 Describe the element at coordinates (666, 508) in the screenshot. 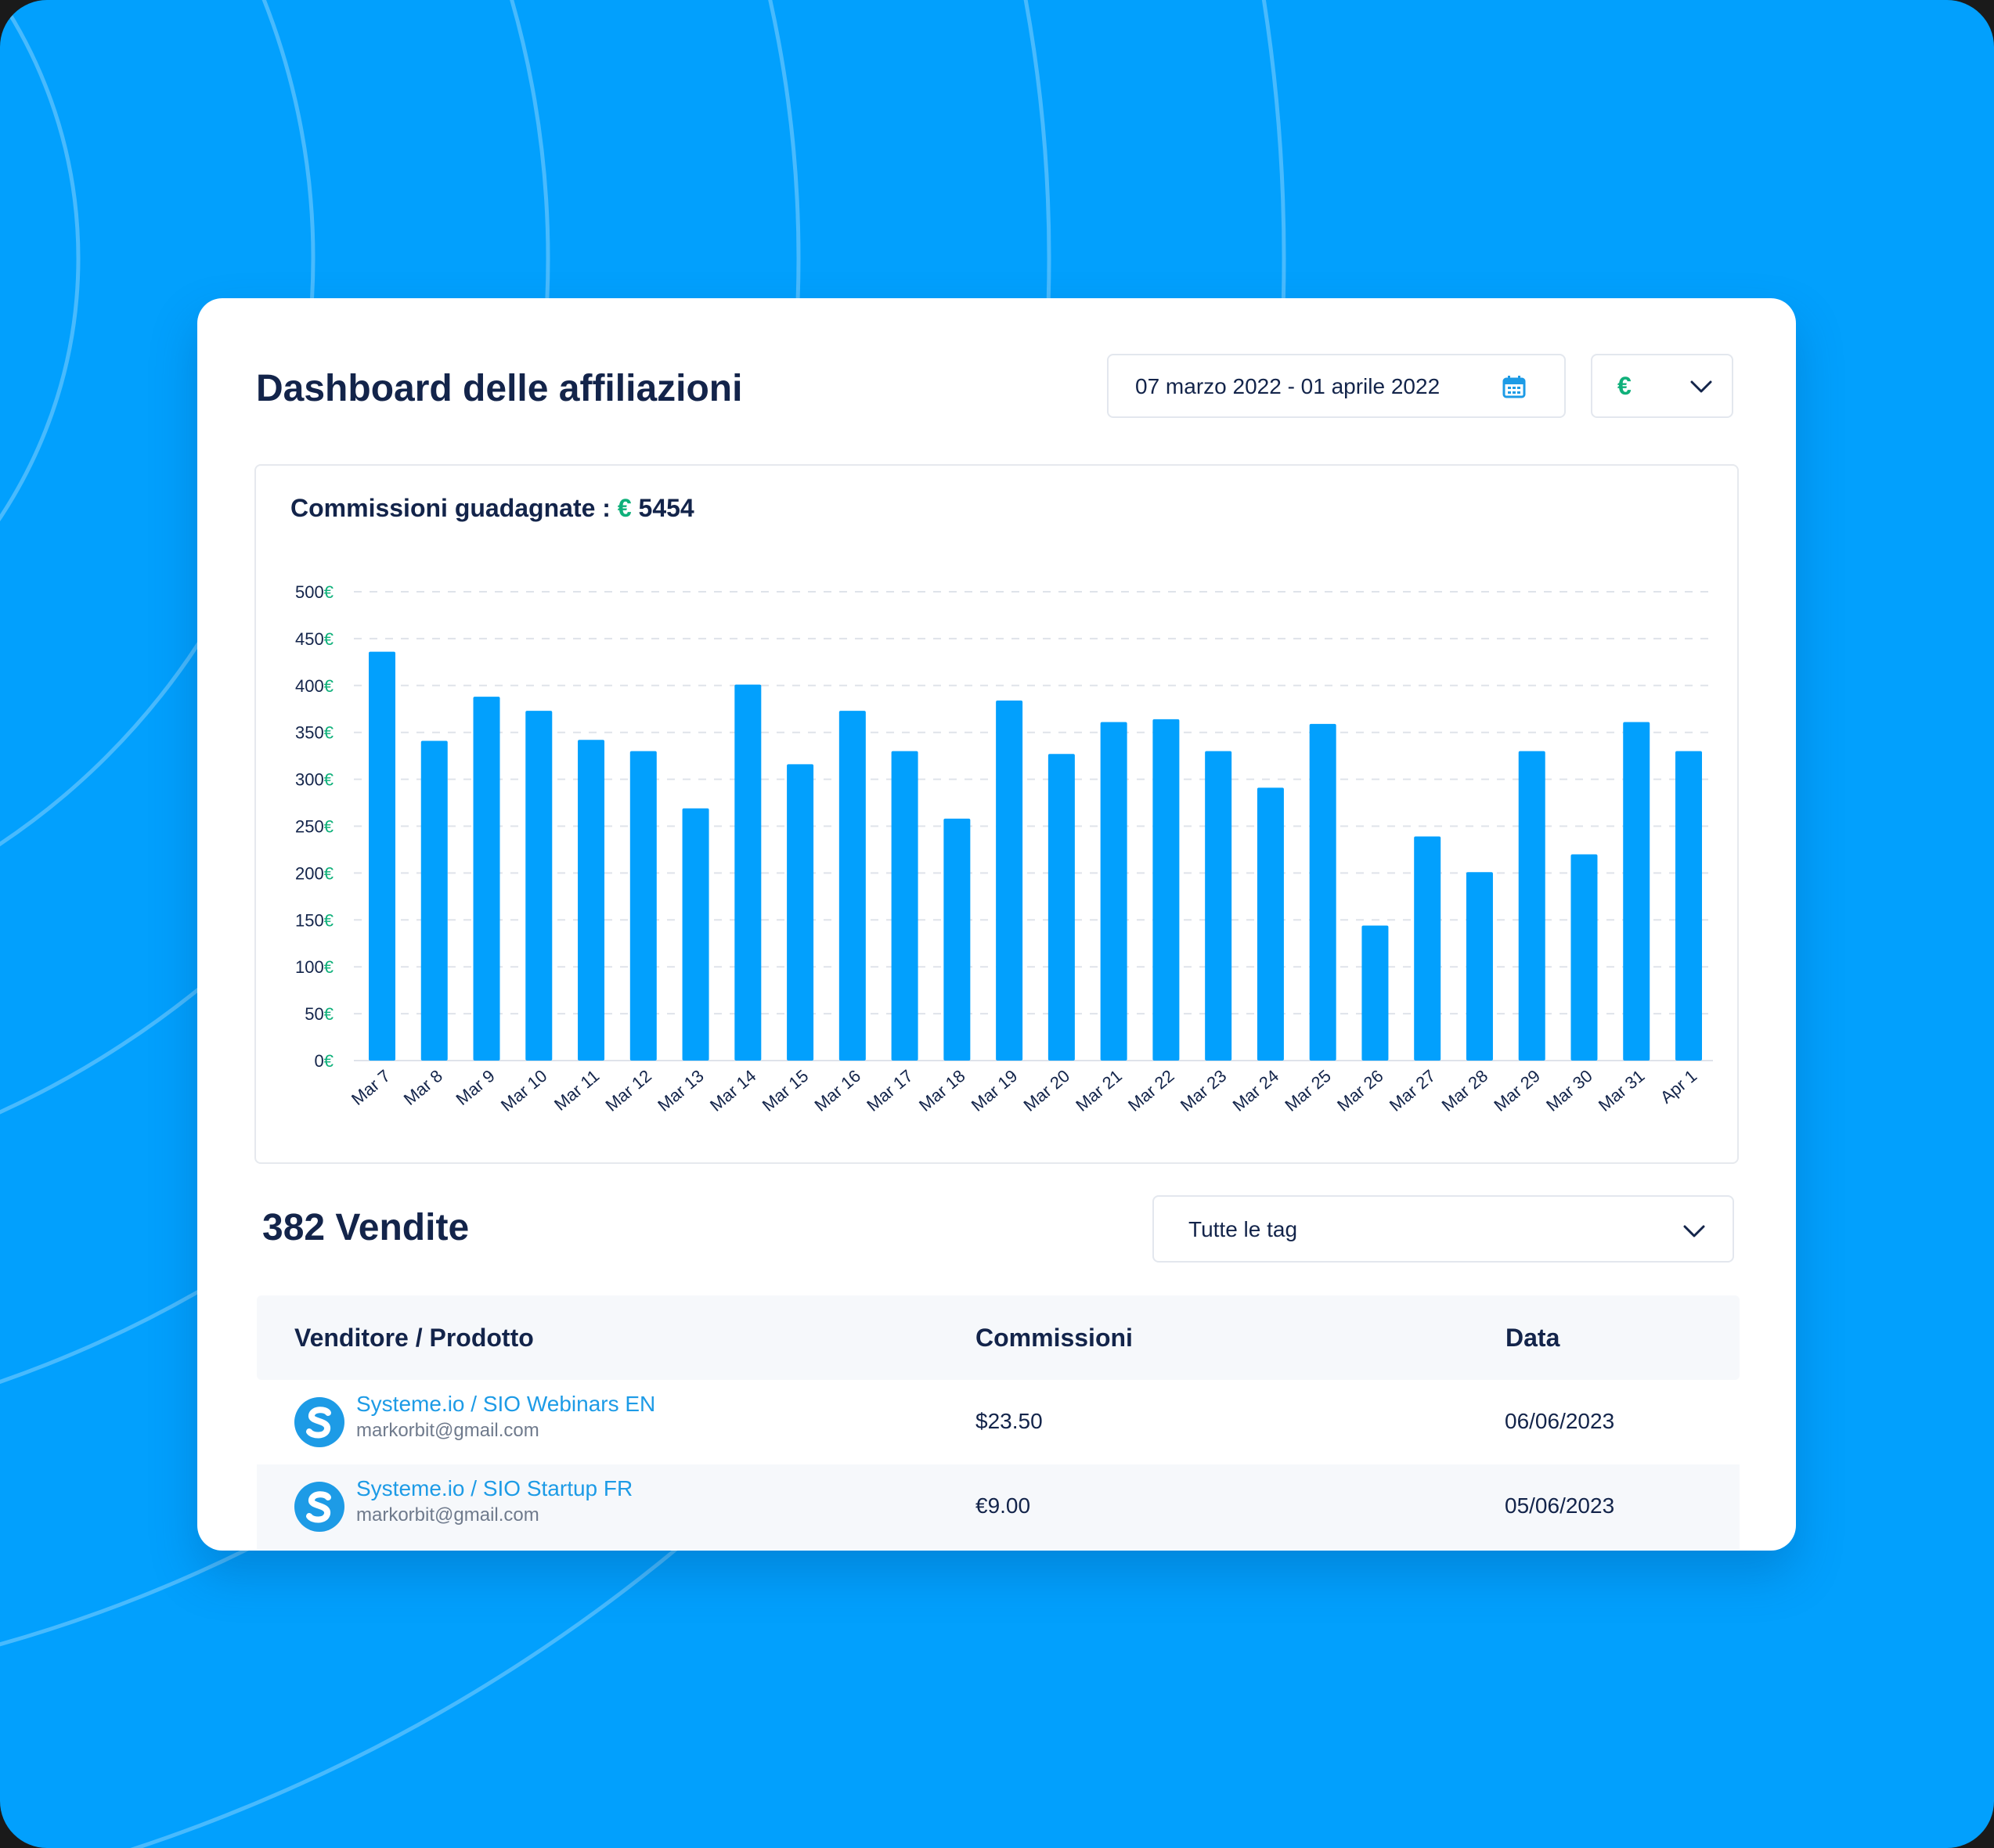

I see `chart-title-total: 5454` at that location.